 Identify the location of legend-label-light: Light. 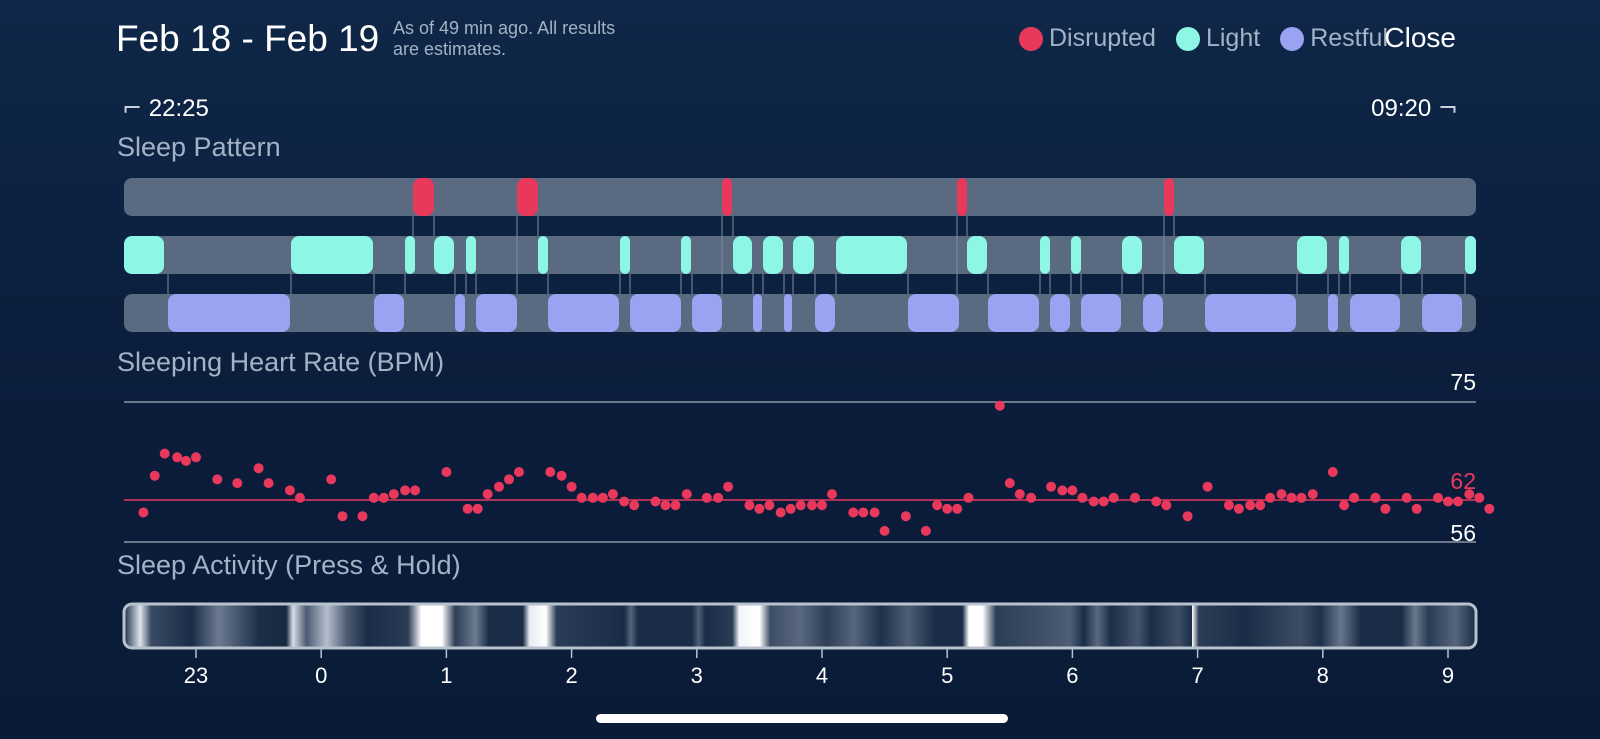
(1233, 38).